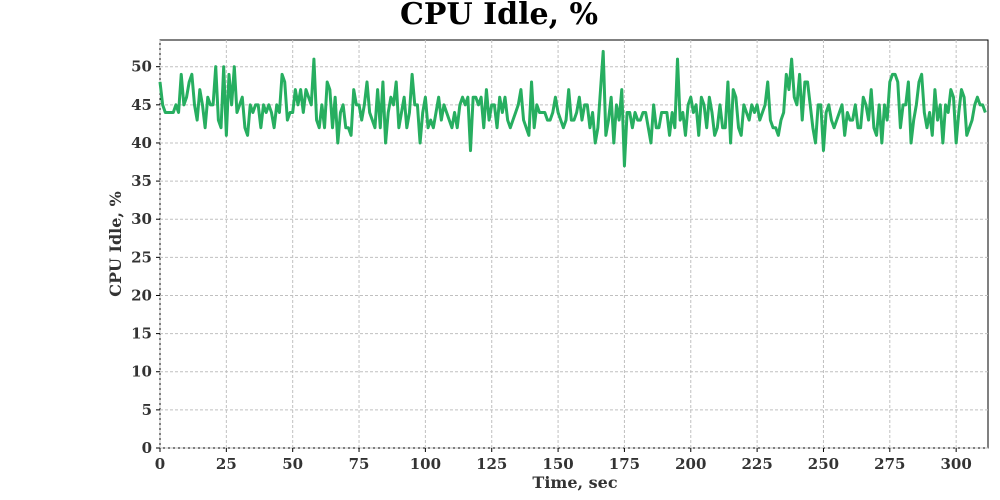 The height and width of the screenshot is (500, 1000). I want to click on x-axis-label: Time, sec, so click(574, 482).